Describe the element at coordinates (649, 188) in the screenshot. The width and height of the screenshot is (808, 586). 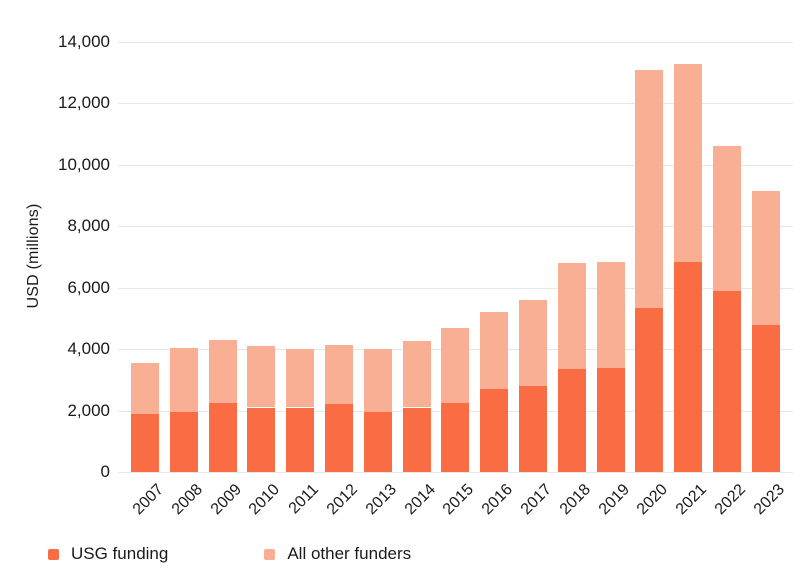
I see `bar-all-other-funders-2020` at that location.